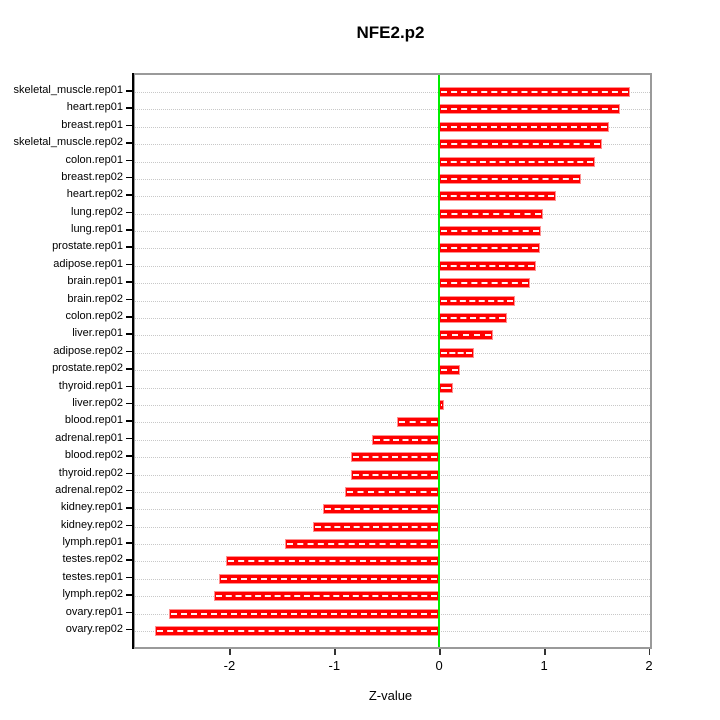 The width and height of the screenshot is (720, 720). I want to click on bar-skeletal_muscle.rep01, so click(535, 92).